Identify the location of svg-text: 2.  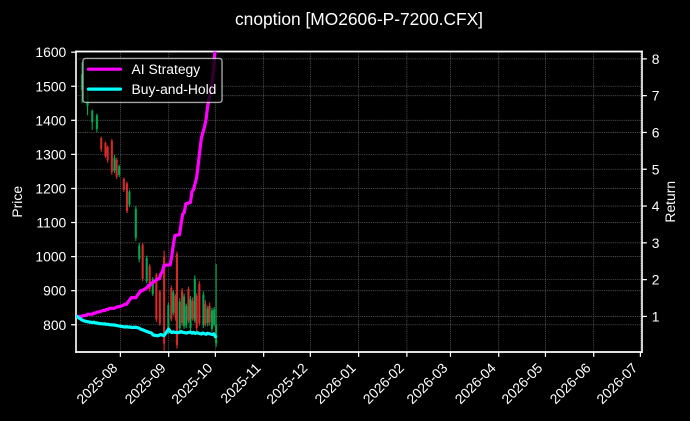
(656, 280).